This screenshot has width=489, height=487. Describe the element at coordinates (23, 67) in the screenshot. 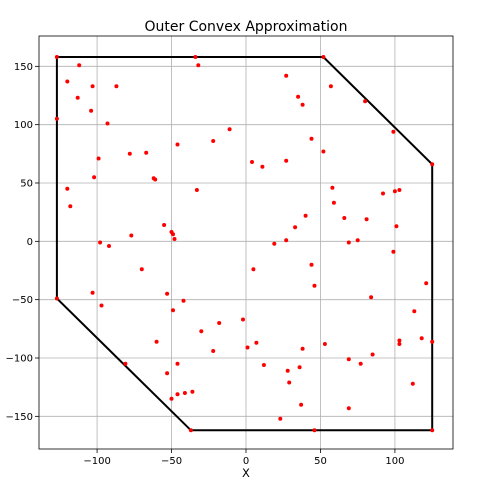

I see `y-tick-label: 150` at that location.